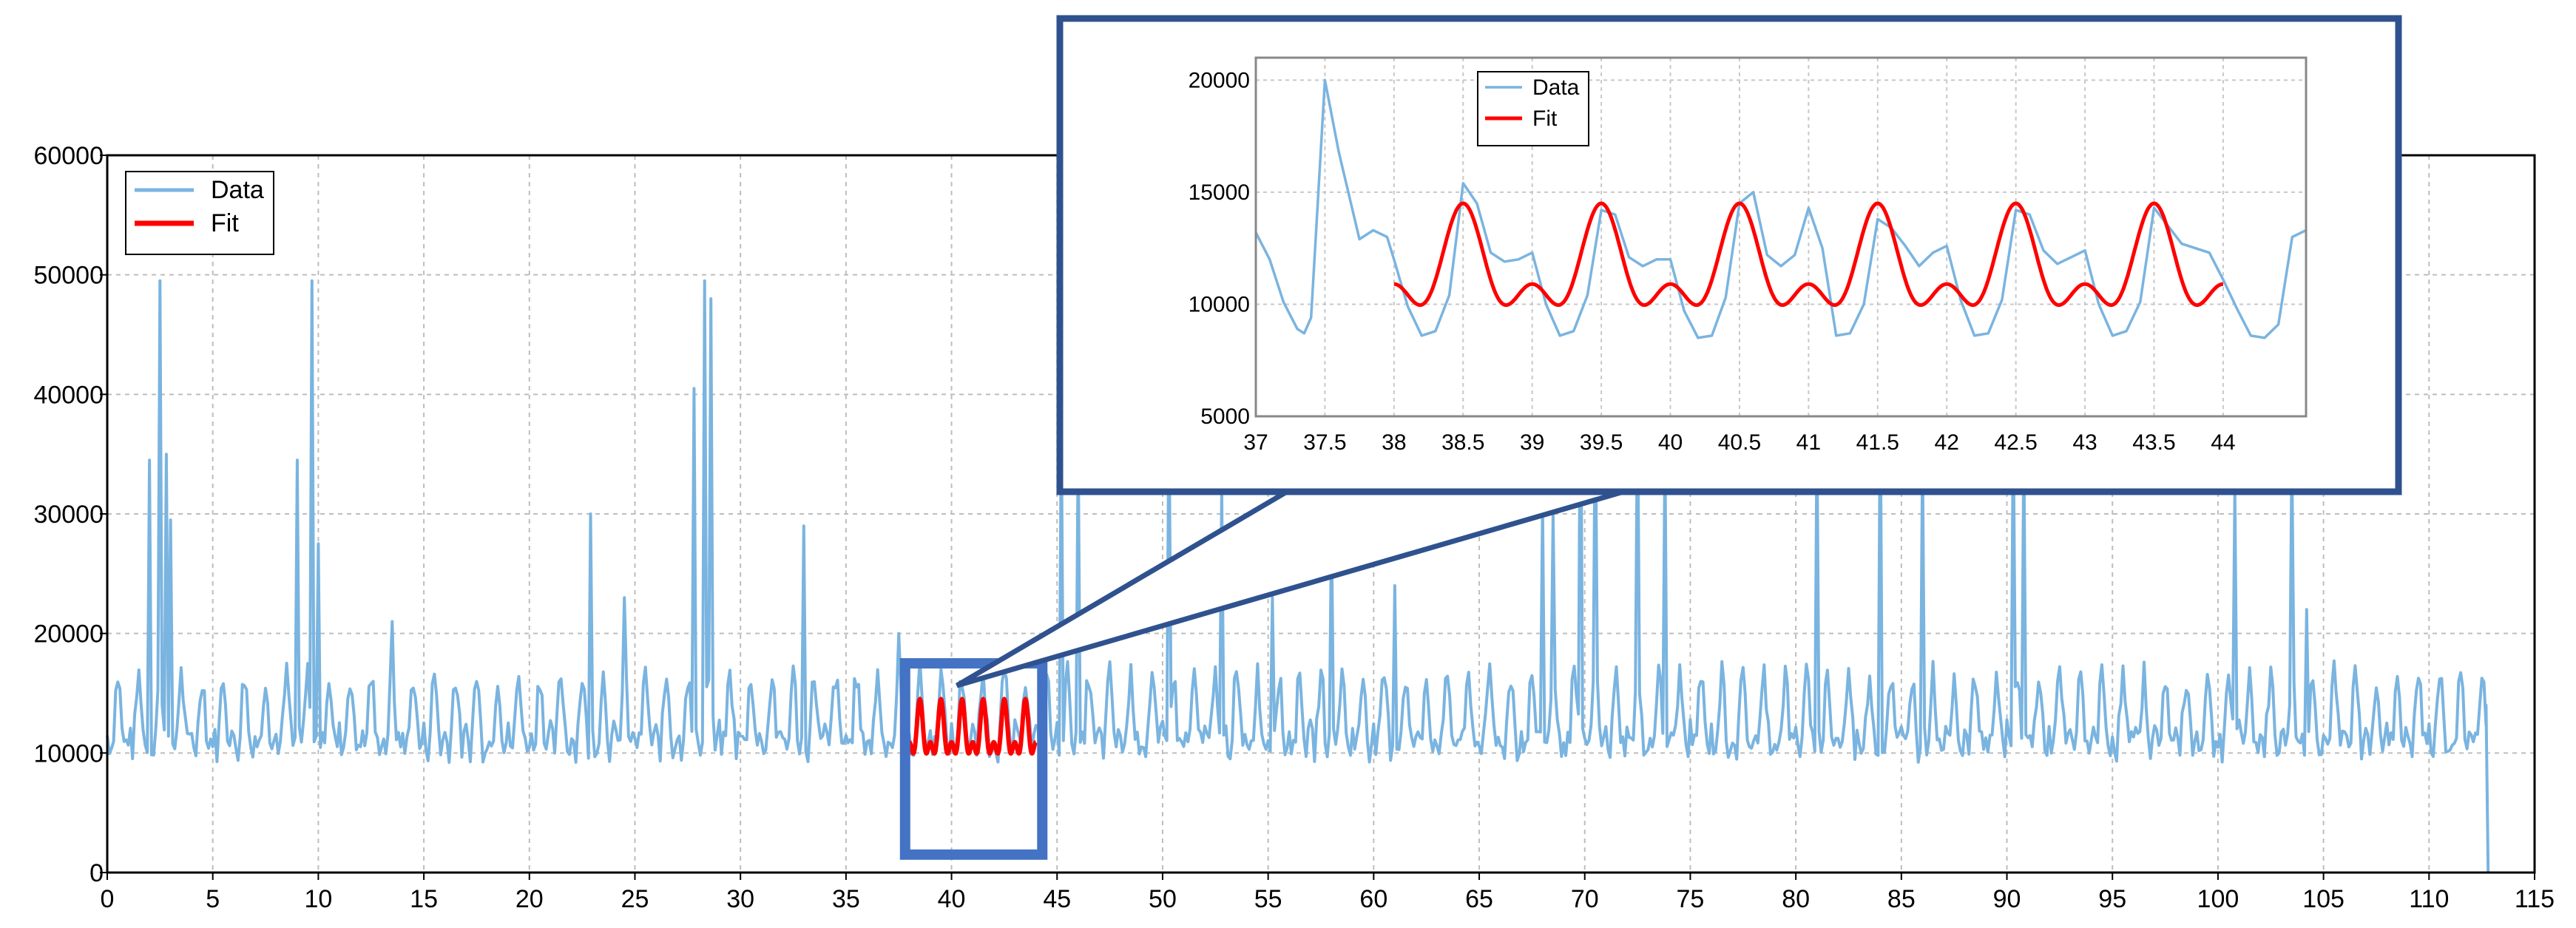 This screenshot has height=928, width=2576. I want to click on inset-y-tick-label: 10000, so click(1219, 304).